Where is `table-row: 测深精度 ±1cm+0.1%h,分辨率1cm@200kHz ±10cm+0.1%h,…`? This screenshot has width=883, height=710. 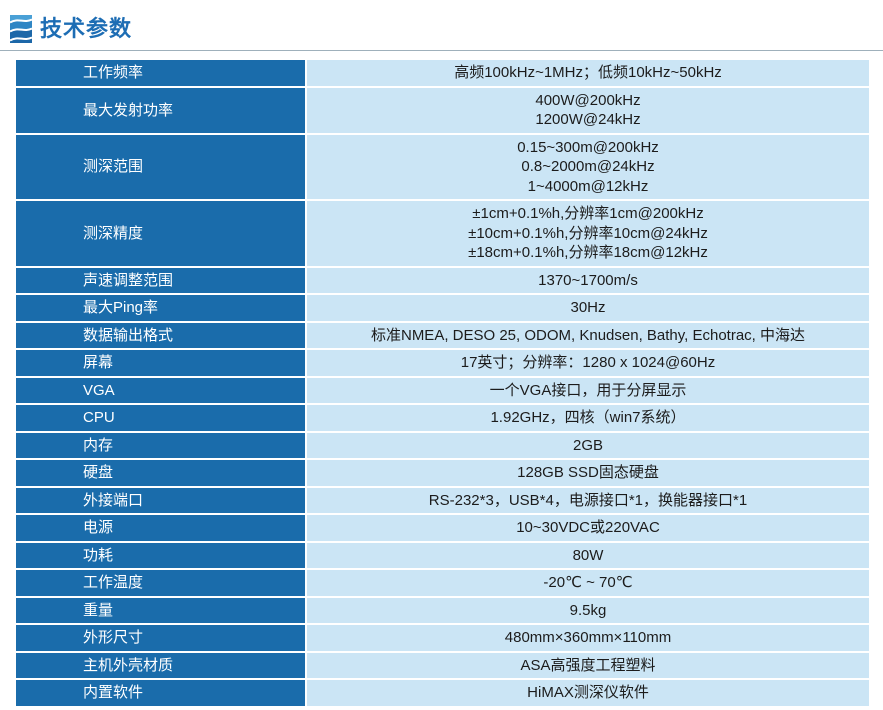
table-row: 测深精度 ±1cm+0.1%h,分辨率1cm@200kHz ±10cm+0.1%h,… is located at coordinates (442, 233).